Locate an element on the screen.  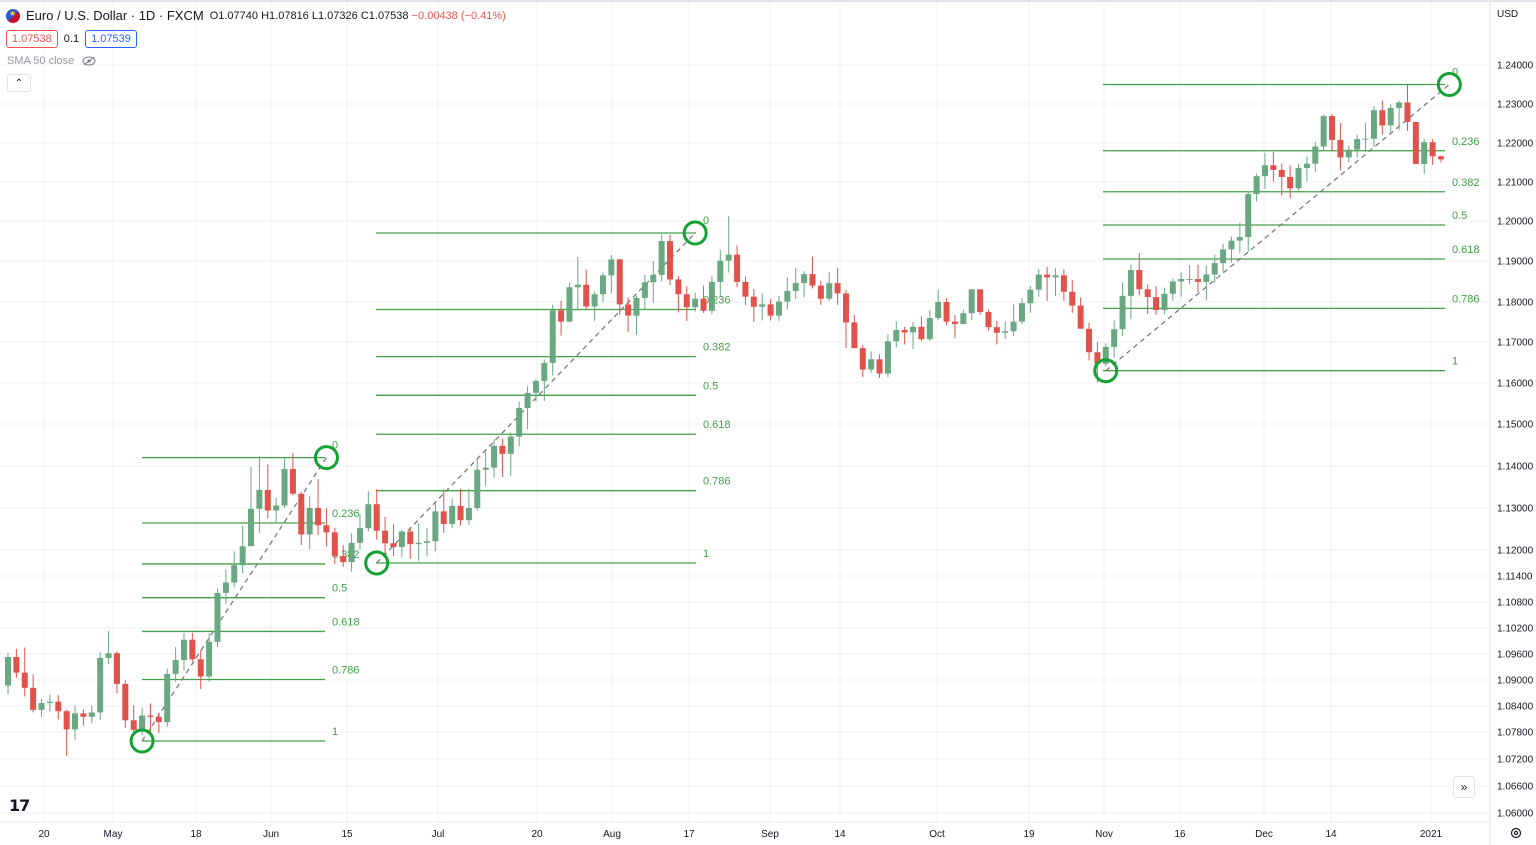
indicator-legend: SMA 50 close is located at coordinates (51, 61).